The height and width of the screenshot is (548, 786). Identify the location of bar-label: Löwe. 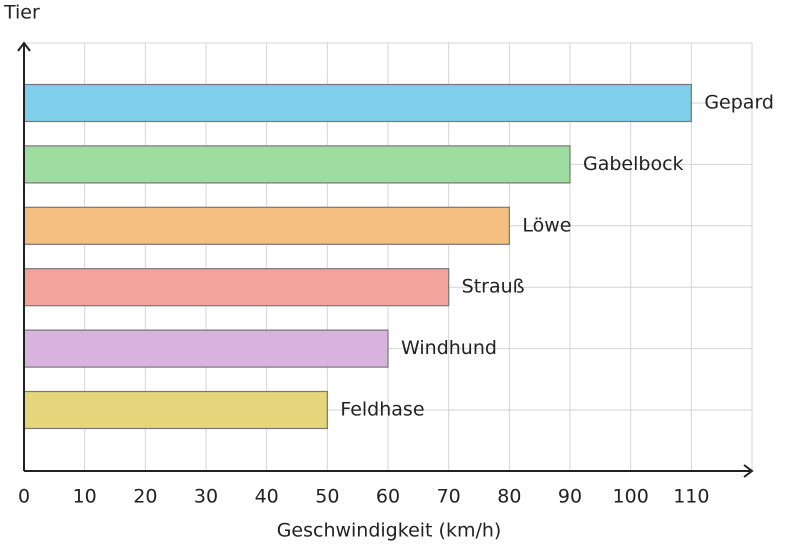
(546, 225).